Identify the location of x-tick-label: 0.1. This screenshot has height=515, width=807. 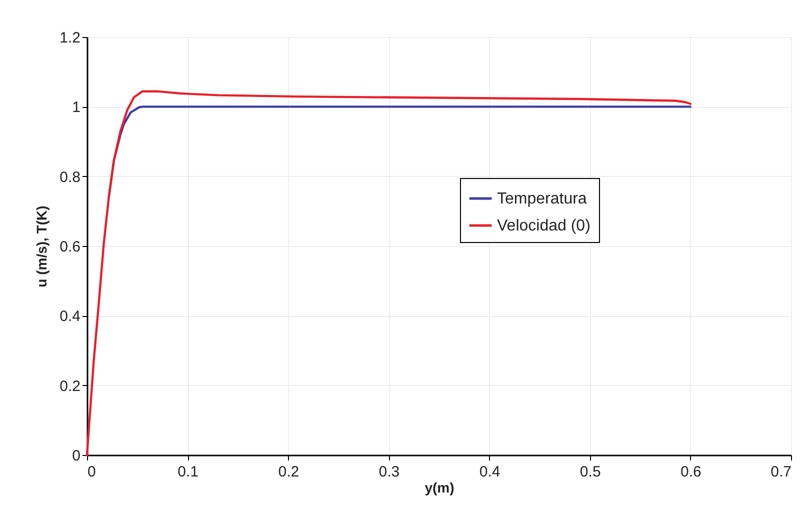
(188, 472).